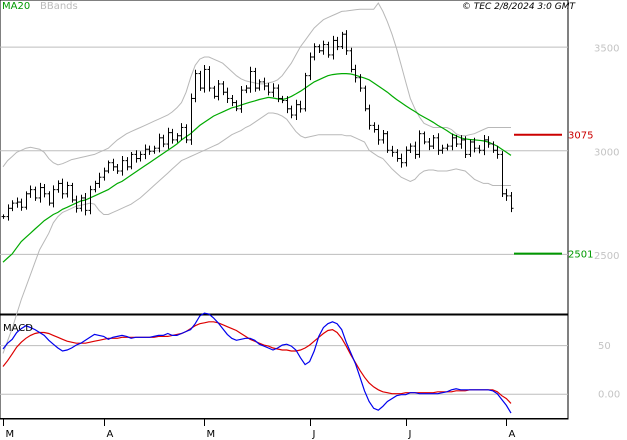 Image resolution: width=627 pixels, height=440 pixels. Describe the element at coordinates (609, 395) in the screenshot. I see `macd-y-tick-label: 0.00` at that location.